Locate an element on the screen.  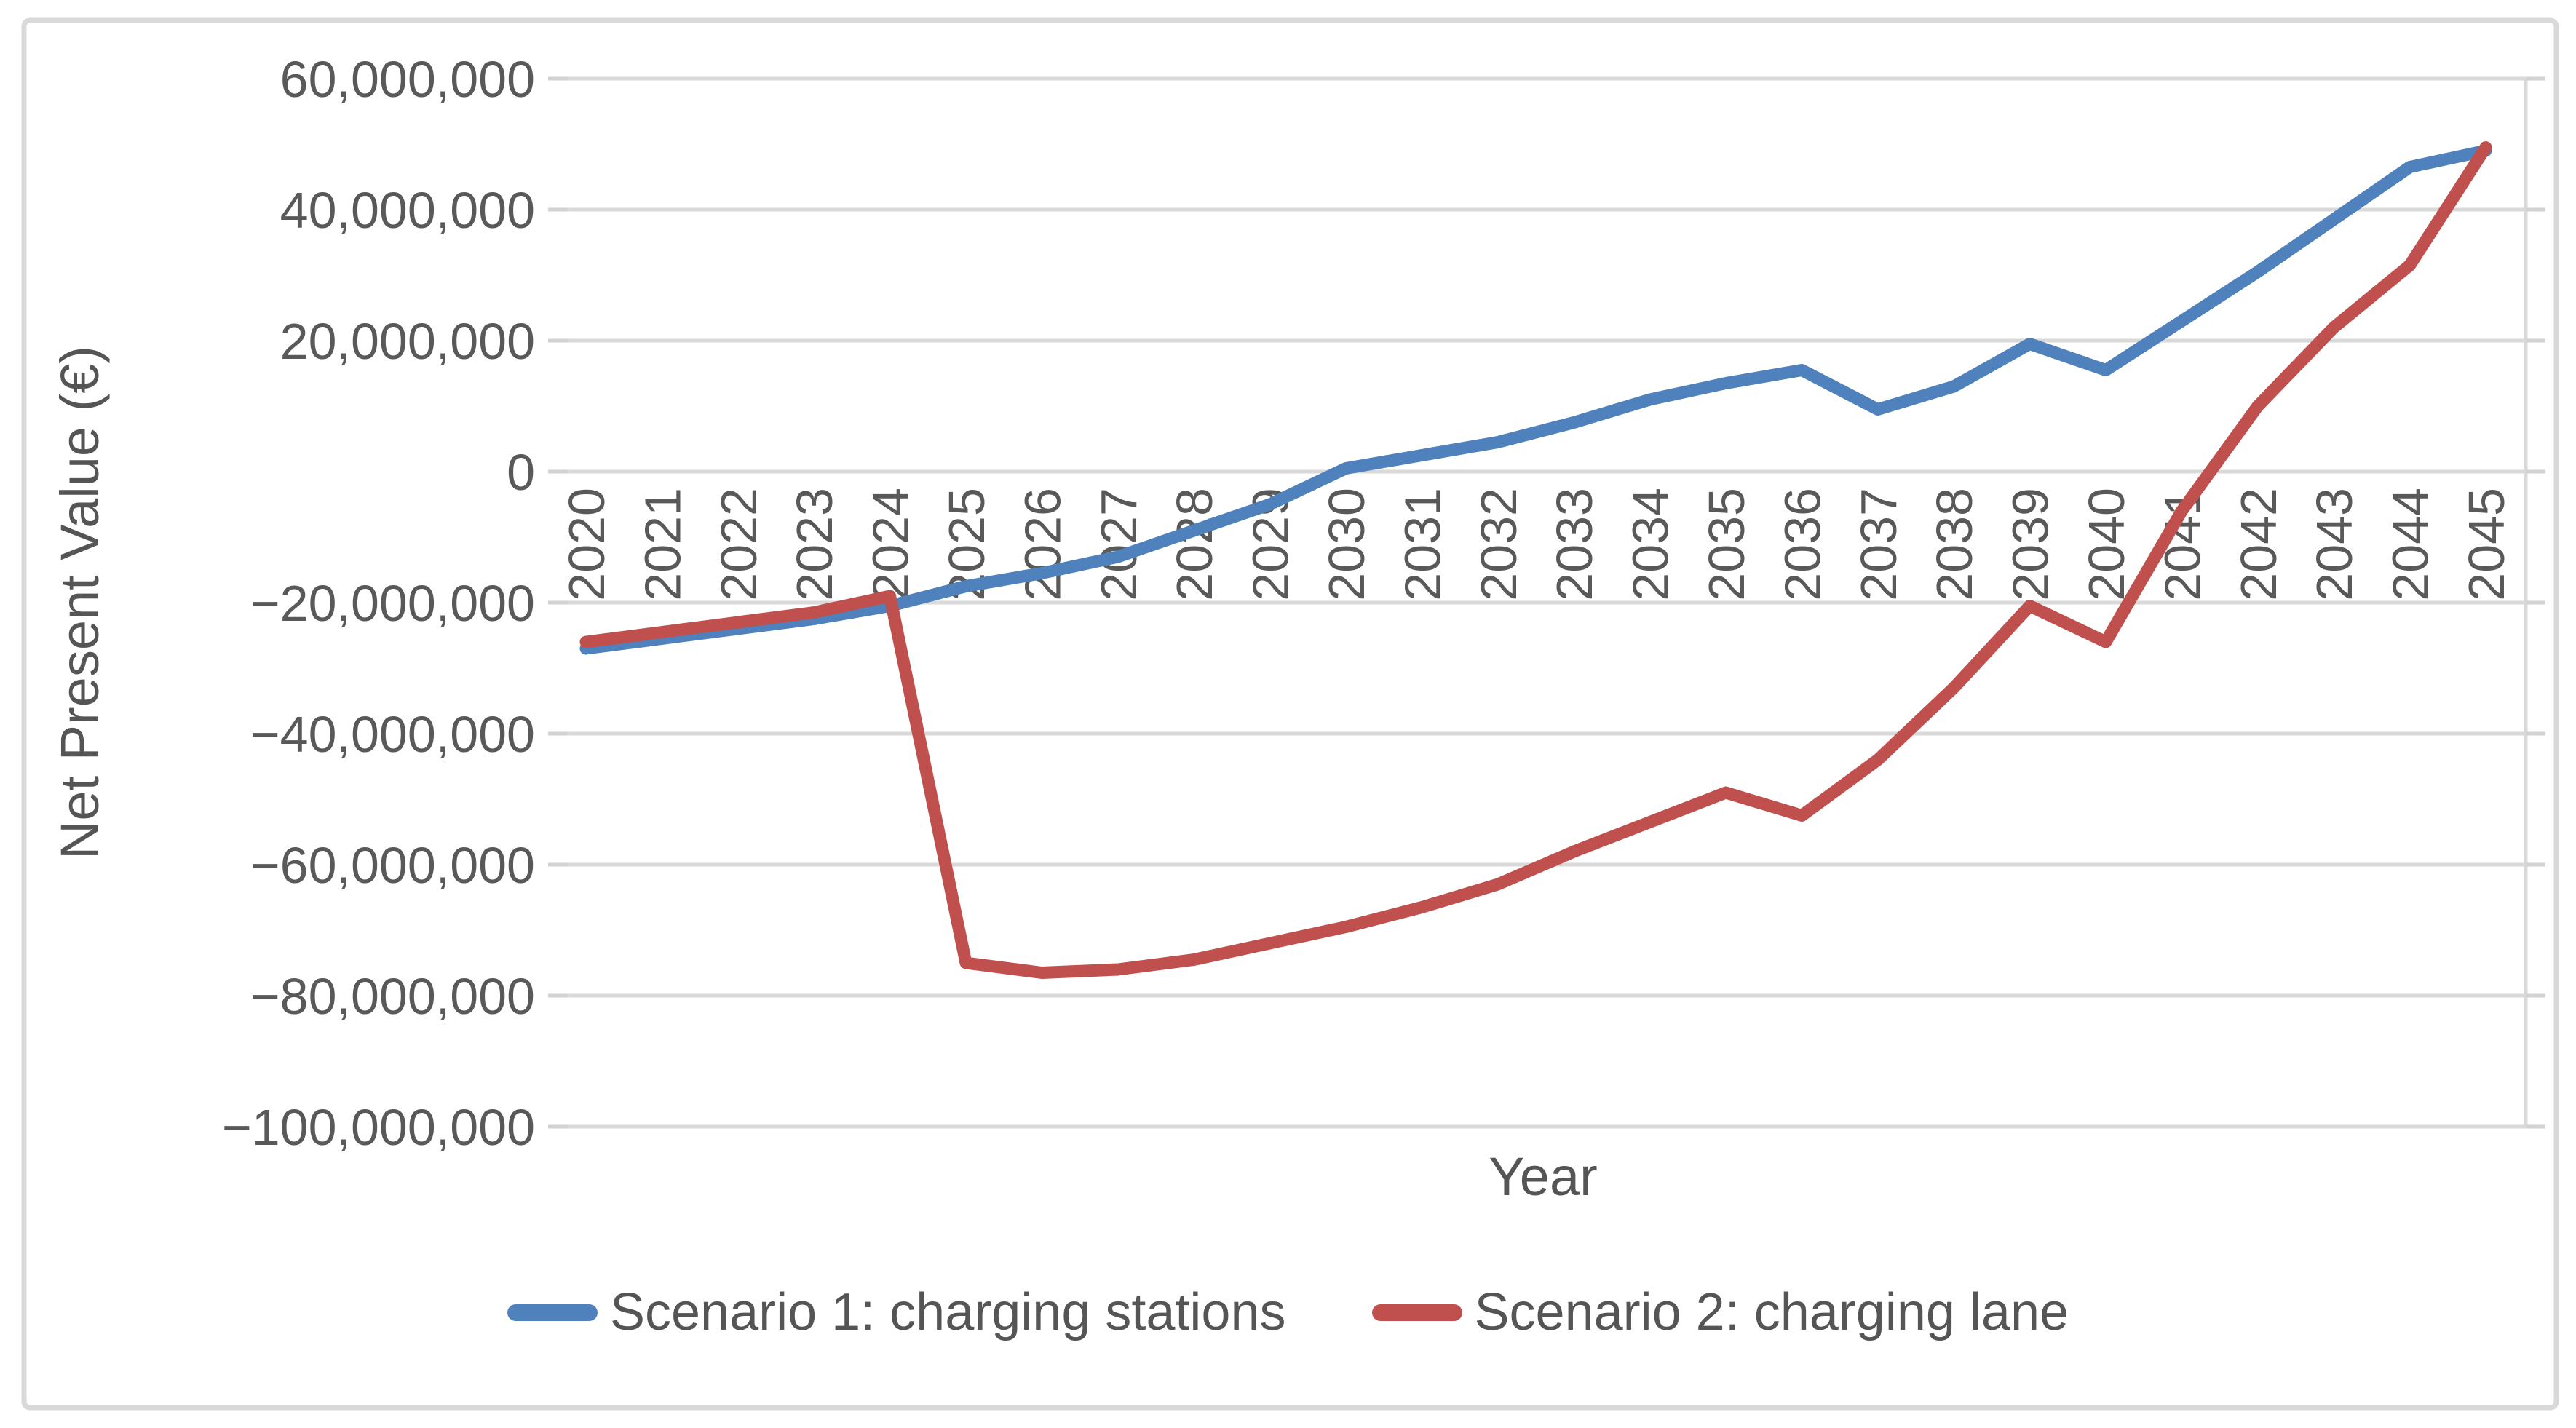
x-tick-label: 2037 is located at coordinates (1878, 544).